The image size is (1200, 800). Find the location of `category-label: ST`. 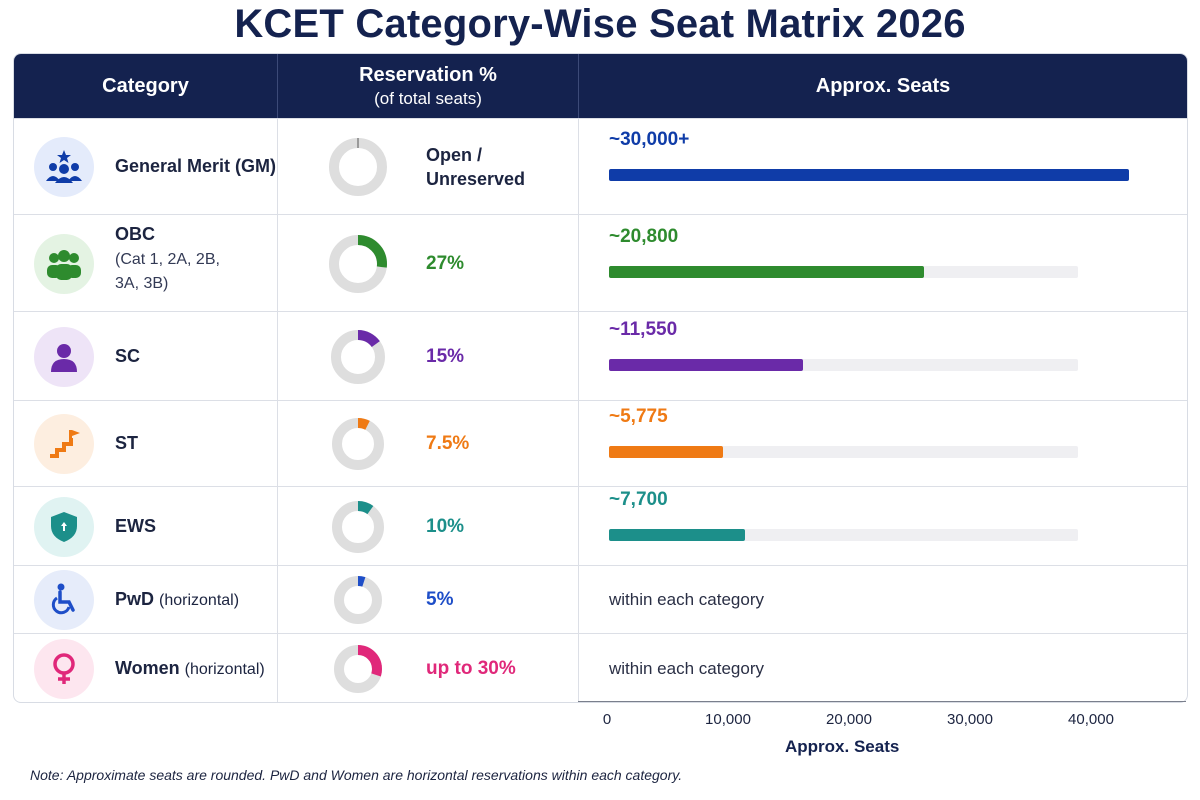

category-label: ST is located at coordinates (127, 443).